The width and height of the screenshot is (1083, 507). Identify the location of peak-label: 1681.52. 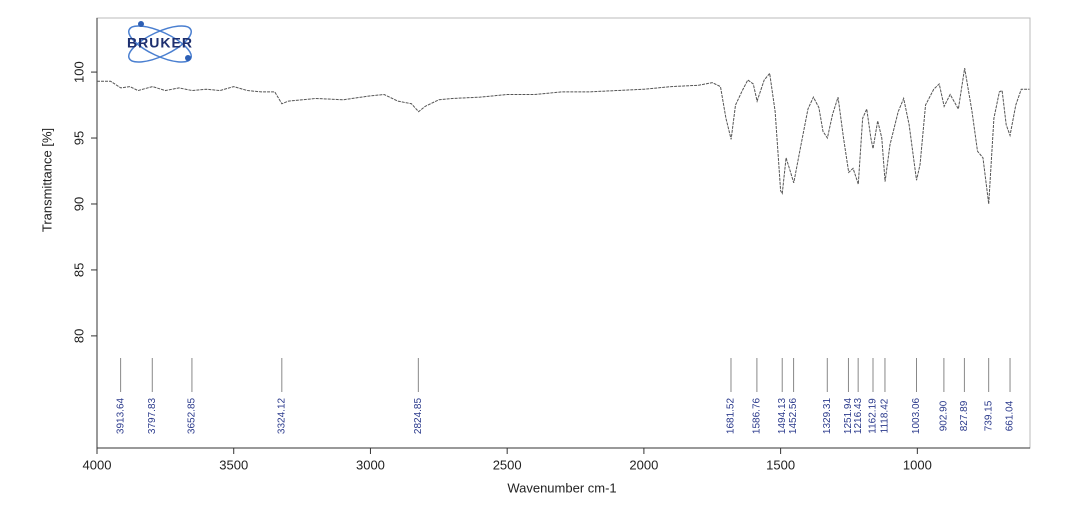
(731, 415).